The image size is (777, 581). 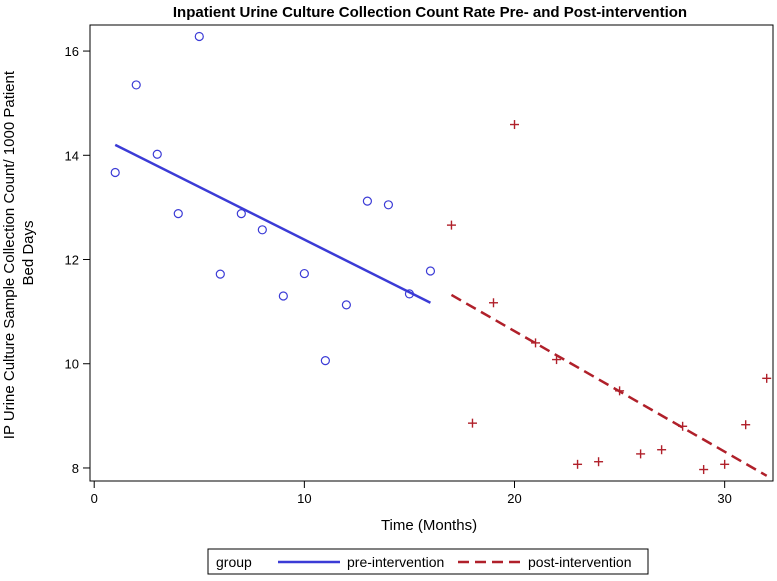 What do you see at coordinates (72, 155) in the screenshot?
I see `y-tick-label: 14` at bounding box center [72, 155].